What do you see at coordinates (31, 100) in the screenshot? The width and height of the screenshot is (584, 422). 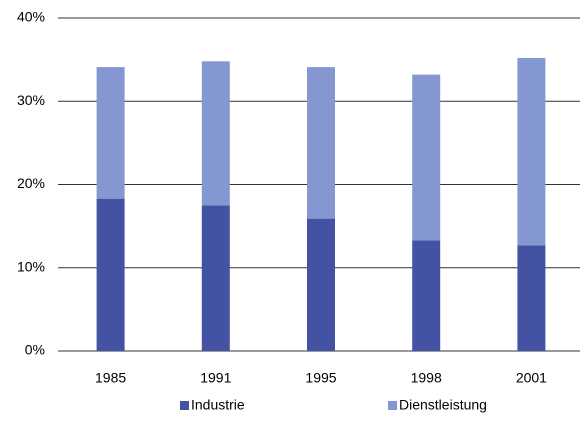 I see `y-tick-label: 30%` at bounding box center [31, 100].